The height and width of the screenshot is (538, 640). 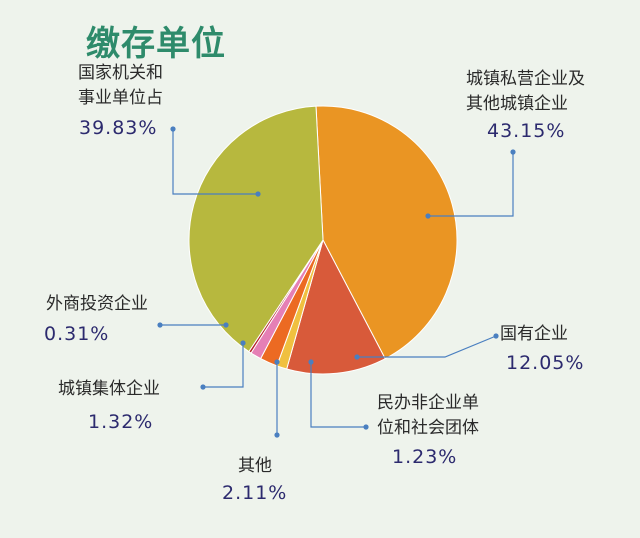 I want to click on pie-slice-state-owned, so click(x=336, y=306).